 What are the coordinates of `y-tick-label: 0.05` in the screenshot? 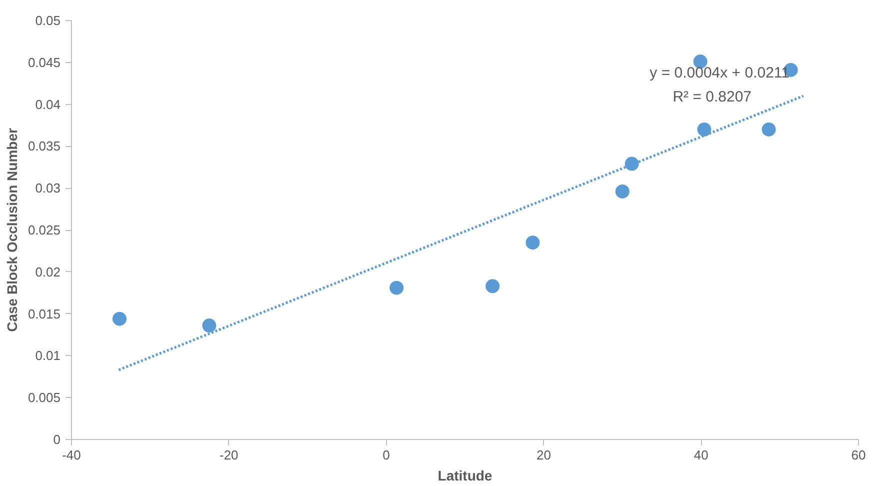 It's located at (48, 20).